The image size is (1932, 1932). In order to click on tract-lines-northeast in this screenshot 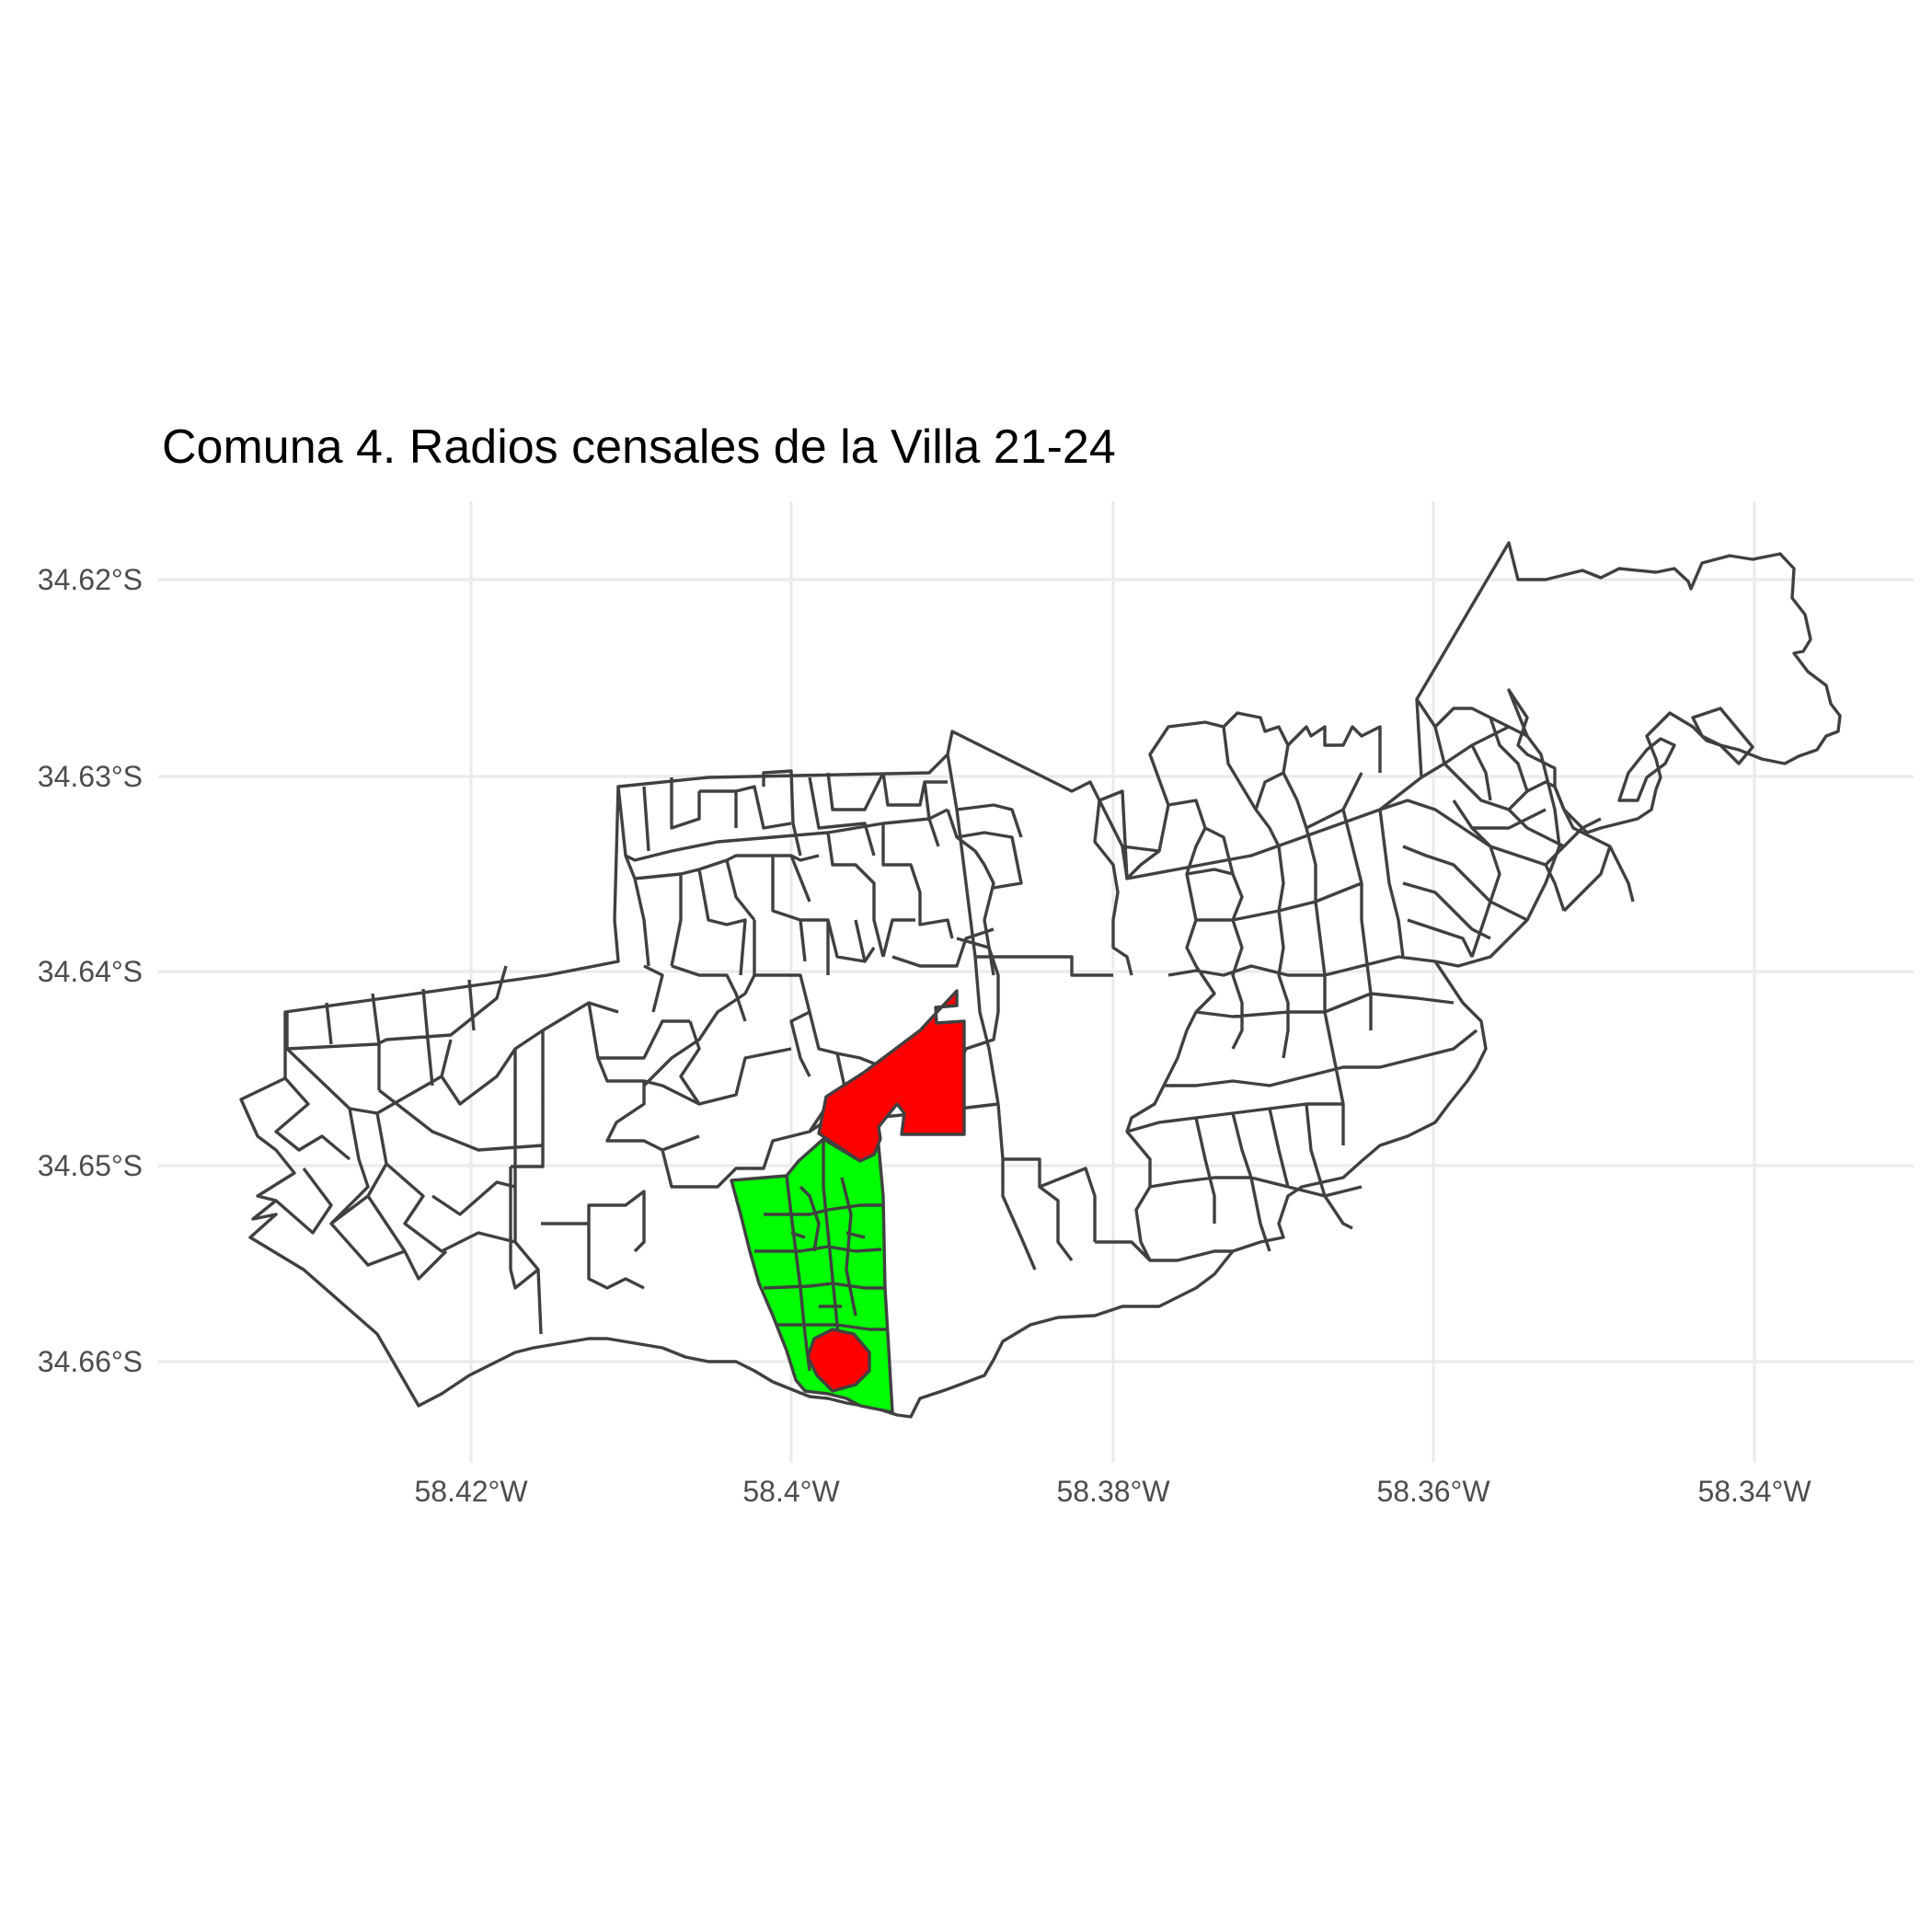, I will do `click(1507, 828)`.